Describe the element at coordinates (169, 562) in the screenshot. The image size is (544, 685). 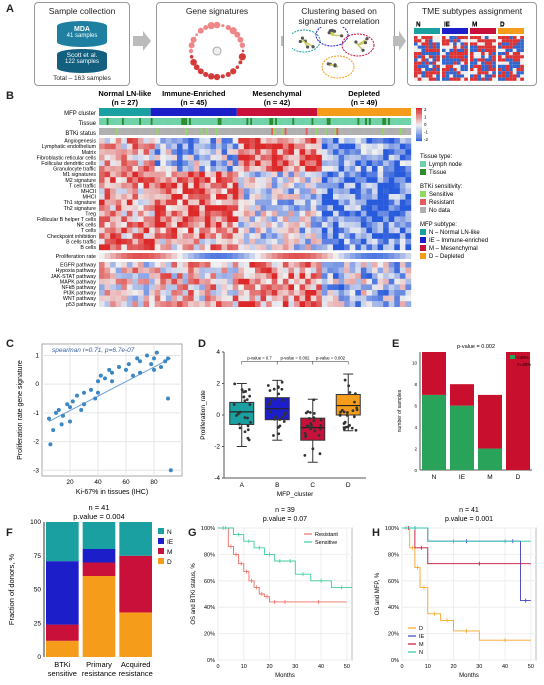
I see `legend-label: D` at that location.